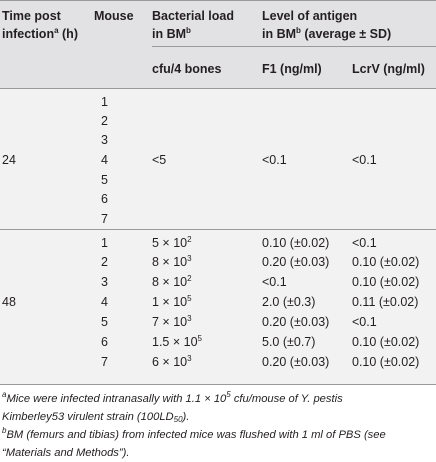 This screenshot has width=436, height=462. What do you see at coordinates (296, 243) in the screenshot?
I see `group48-f1: 0.10 (±0.02)` at bounding box center [296, 243].